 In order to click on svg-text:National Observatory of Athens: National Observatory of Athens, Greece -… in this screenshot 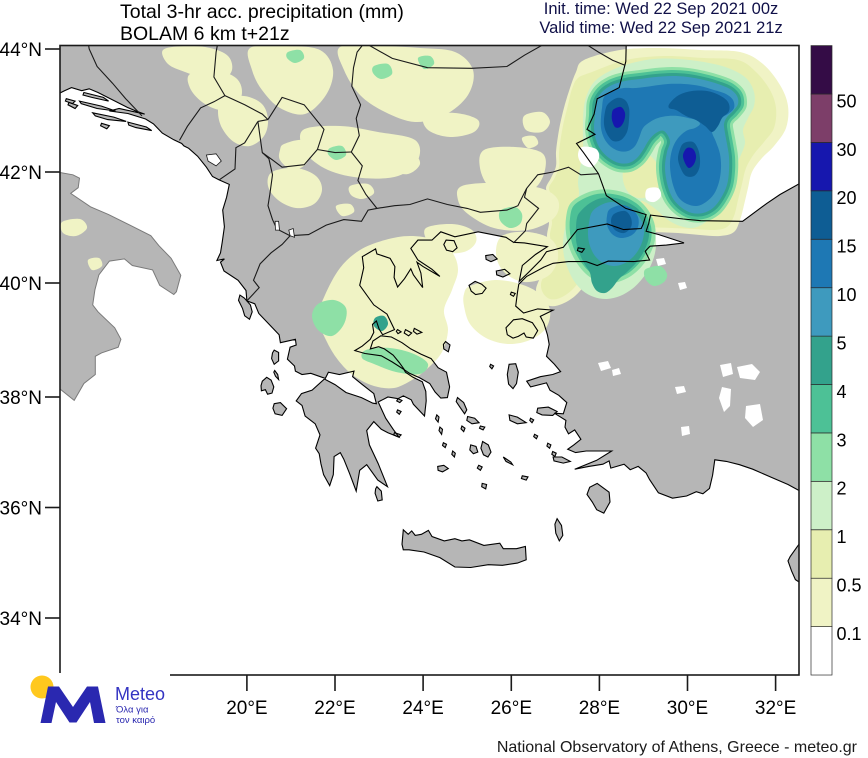, I will do `click(677, 747)`.